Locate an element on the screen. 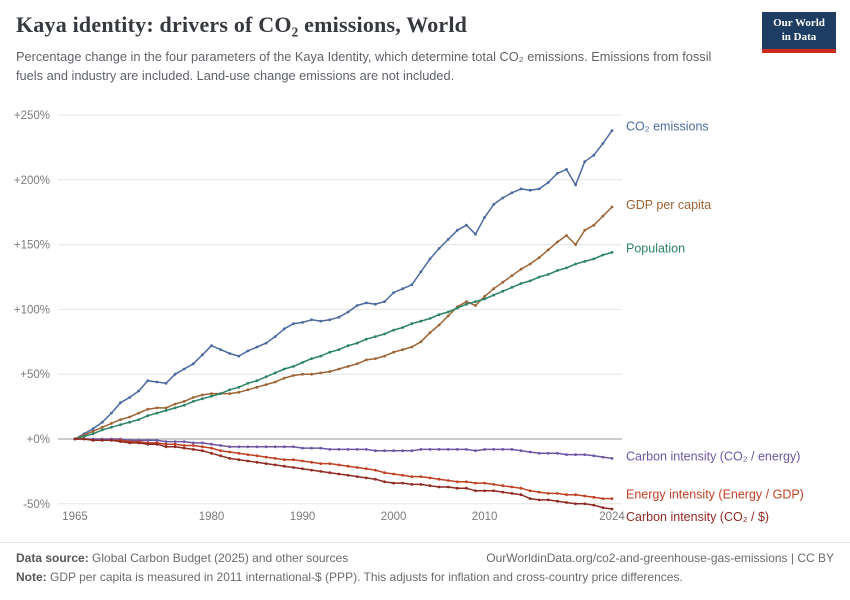  series-line is located at coordinates (343, 469).